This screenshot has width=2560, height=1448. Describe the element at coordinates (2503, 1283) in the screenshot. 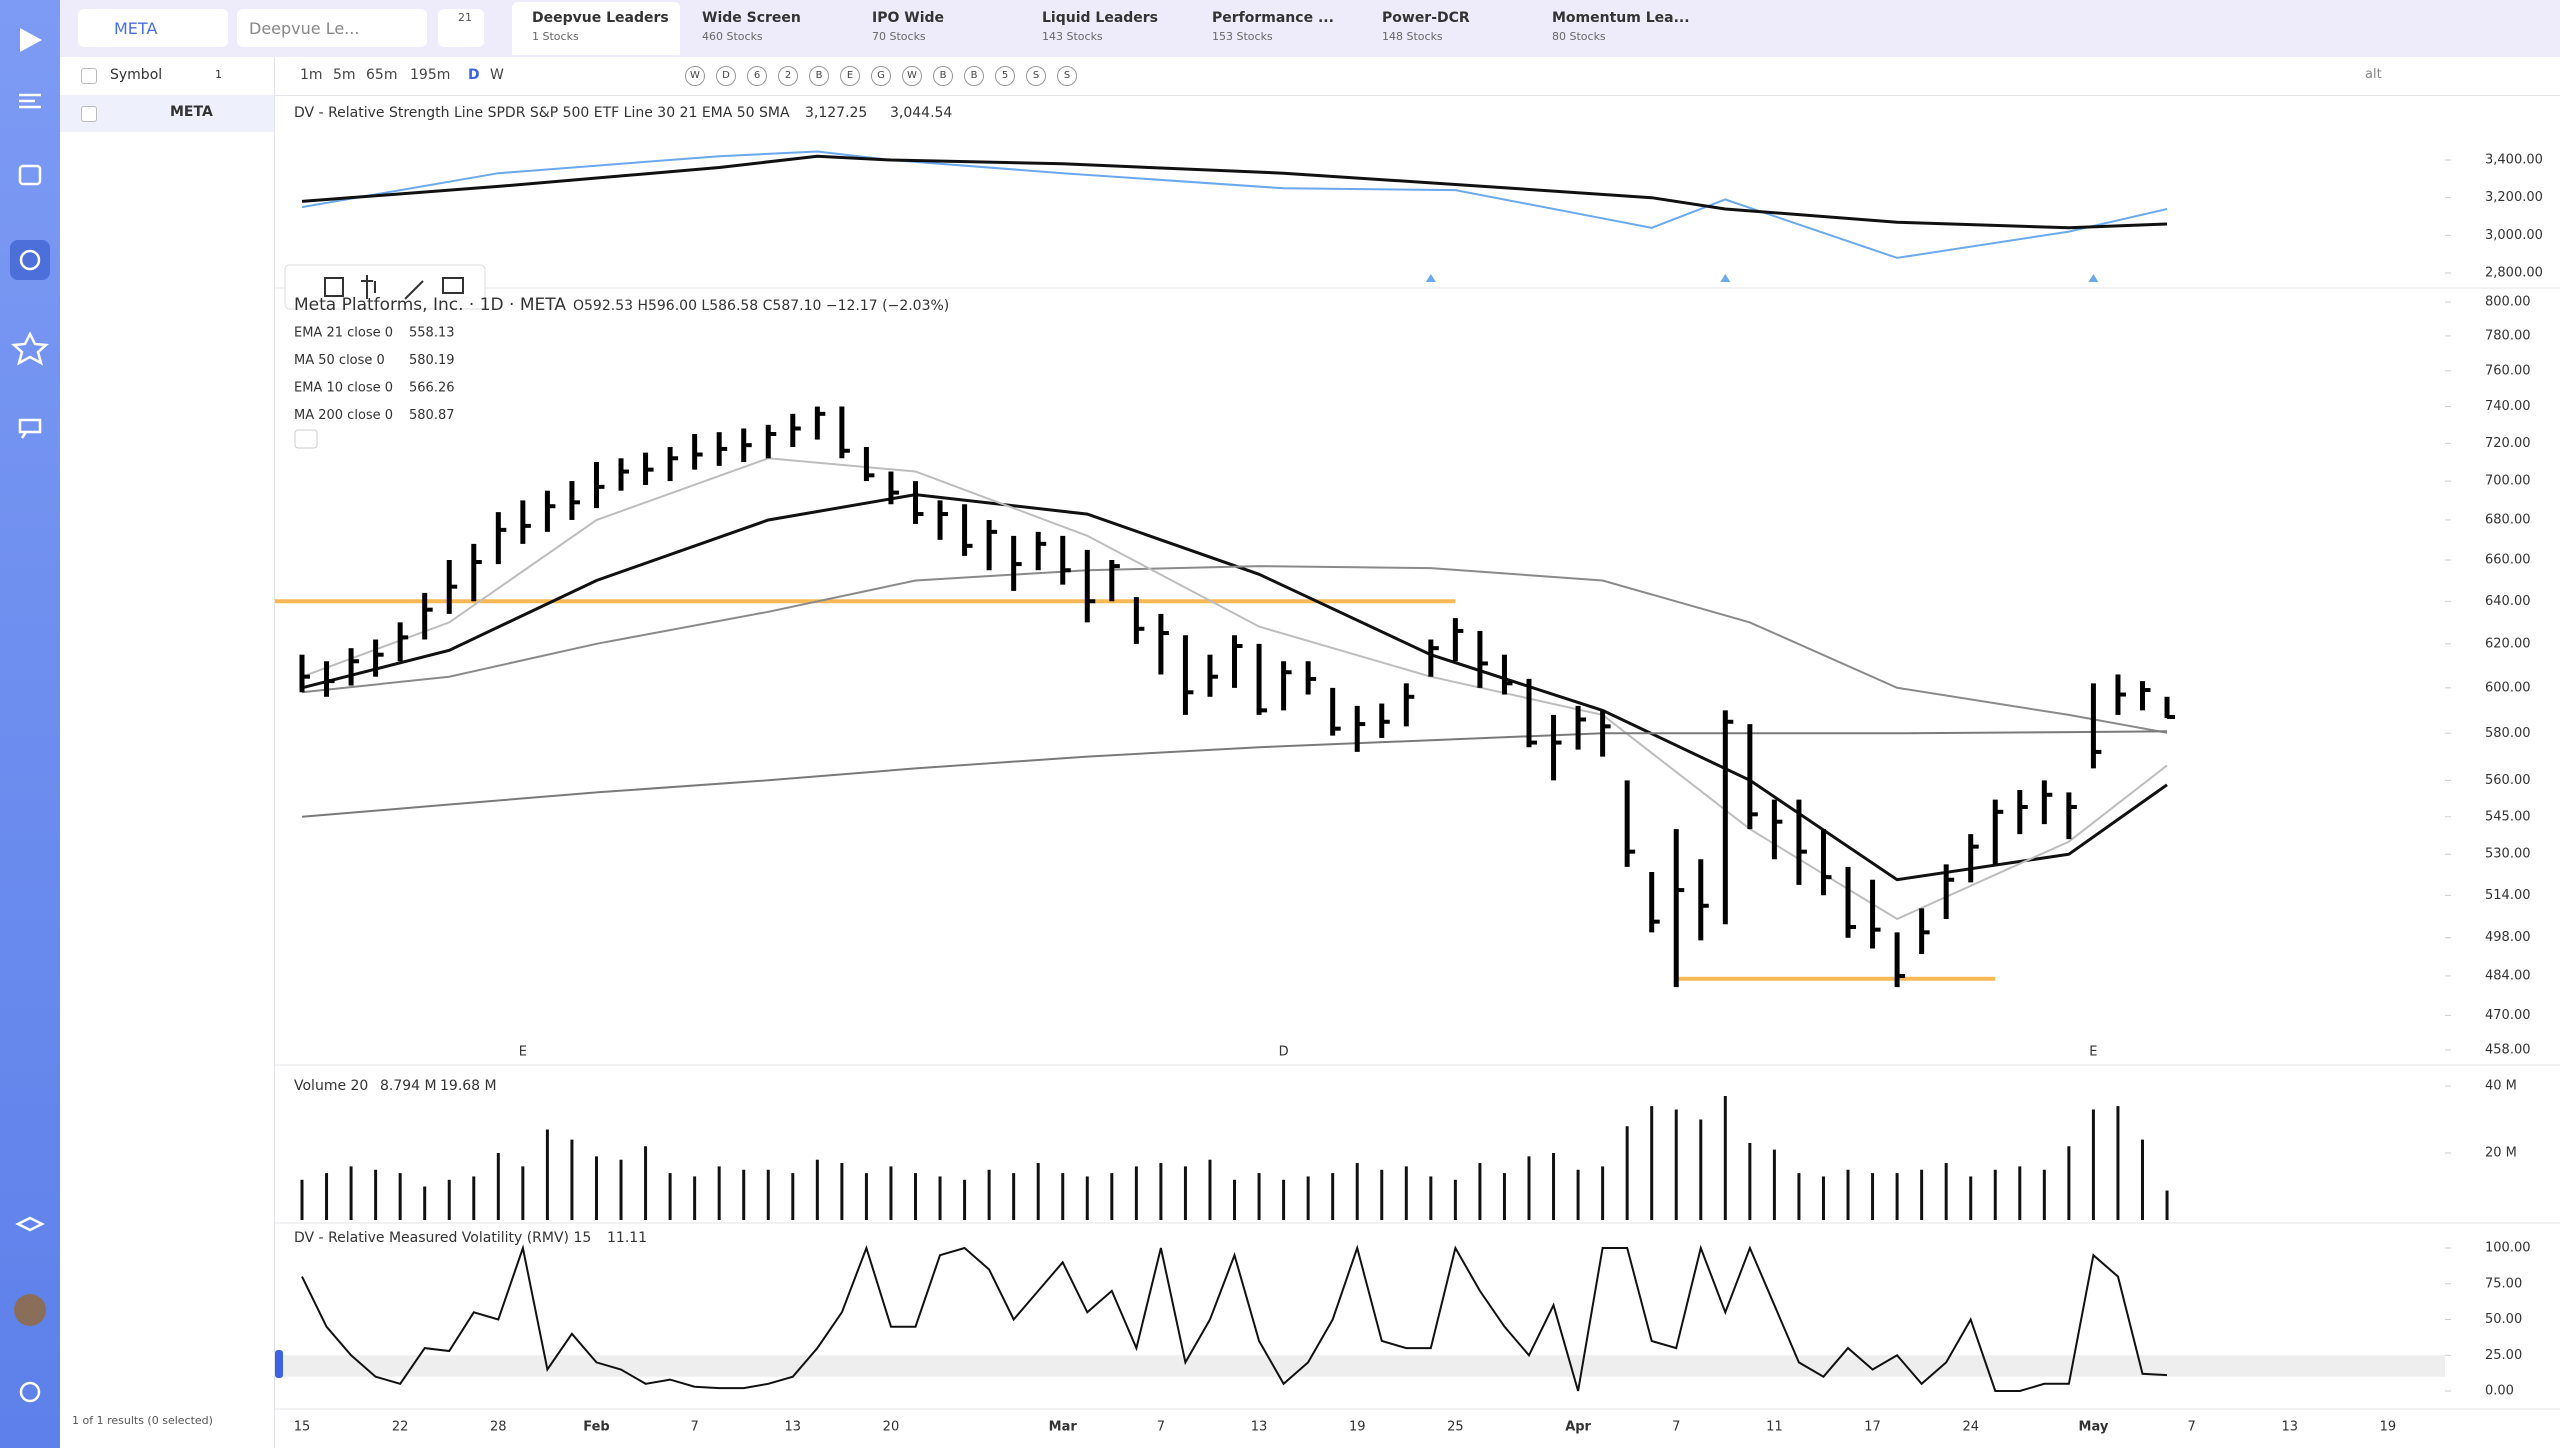

I see `y-tick-label: 75.00` at that location.